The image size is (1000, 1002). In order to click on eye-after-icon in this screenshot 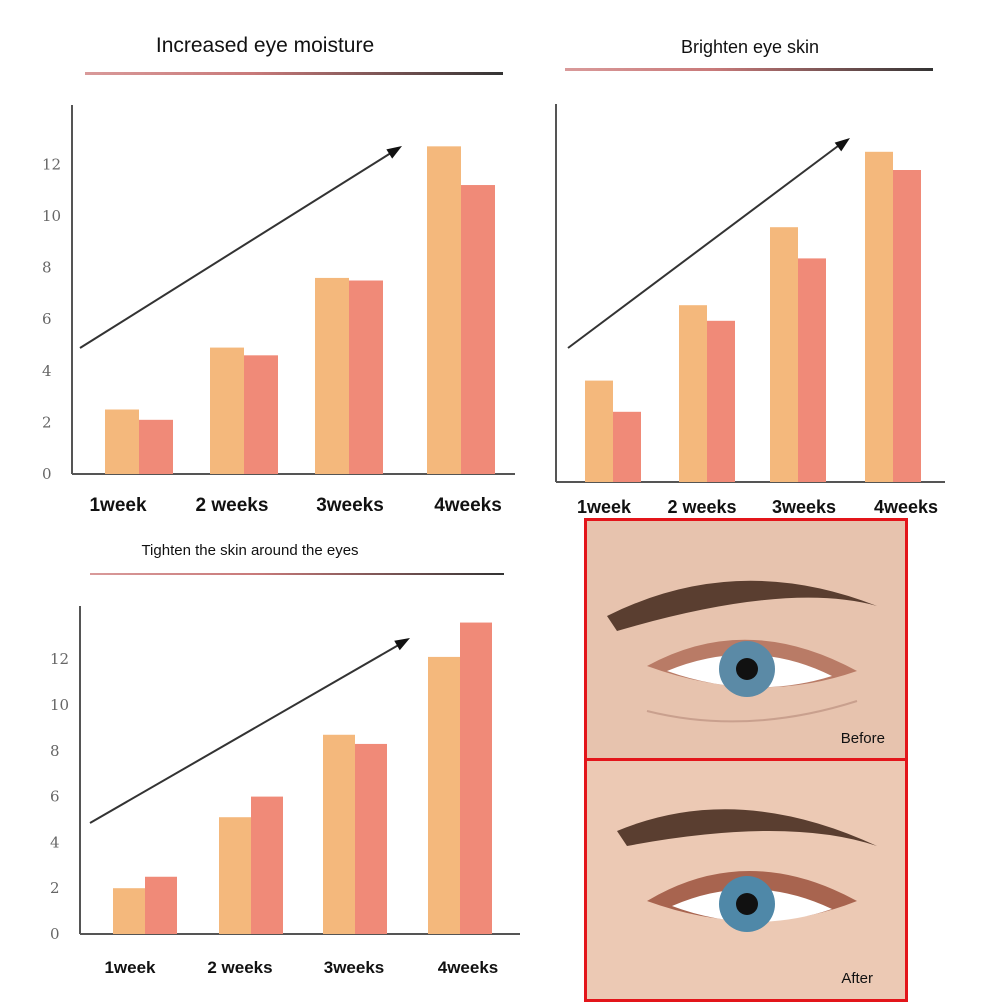, I will do `click(746, 880)`.